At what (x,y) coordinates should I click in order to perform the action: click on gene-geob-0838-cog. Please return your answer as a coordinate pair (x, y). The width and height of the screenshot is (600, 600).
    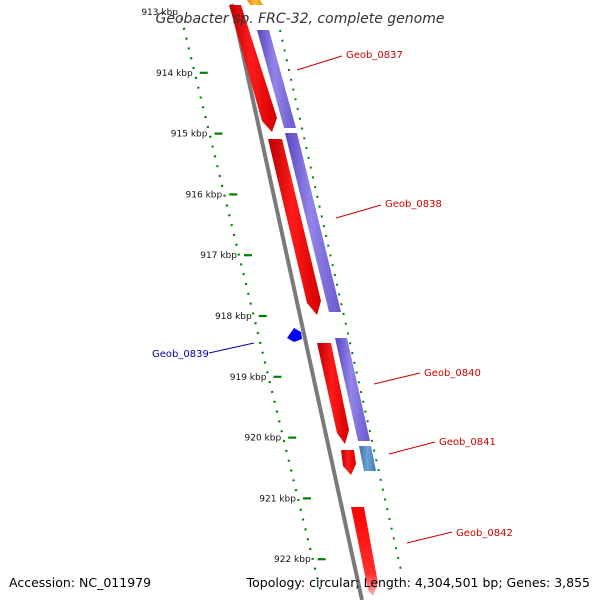
    Looking at the image, I should click on (313, 222).